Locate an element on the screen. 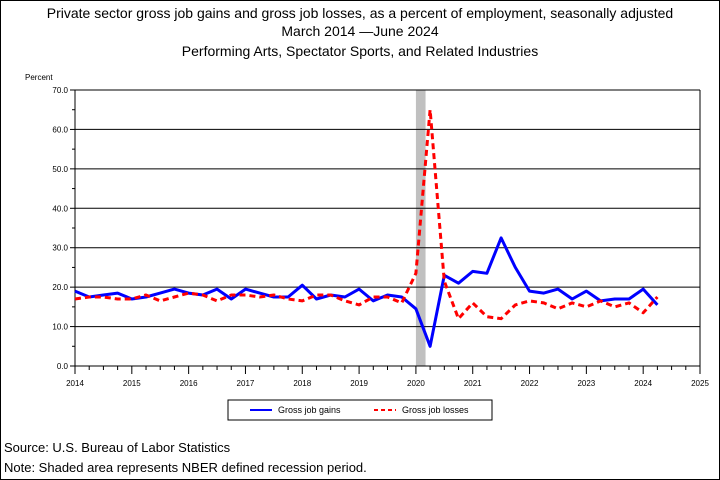 The image size is (720, 480). legend-box is located at coordinates (360, 410).